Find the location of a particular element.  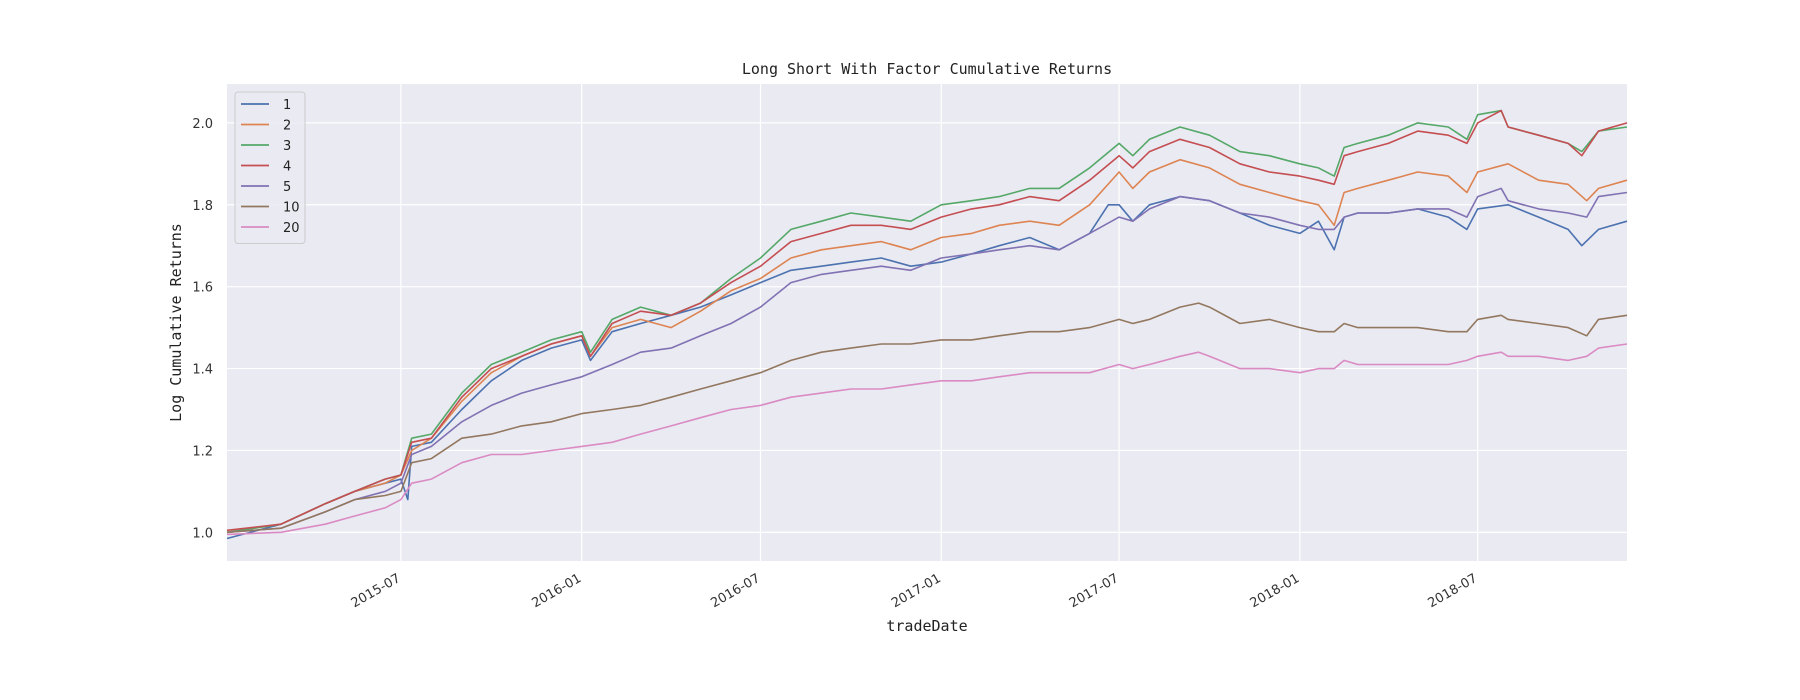

legend-label: 4 is located at coordinates (287, 167).